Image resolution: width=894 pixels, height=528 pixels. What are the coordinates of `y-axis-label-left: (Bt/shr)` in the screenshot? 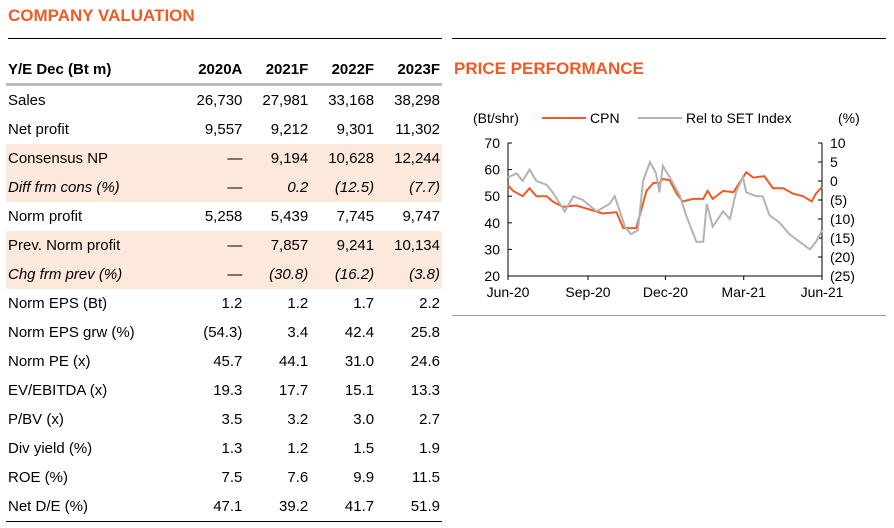 It's located at (496, 118).